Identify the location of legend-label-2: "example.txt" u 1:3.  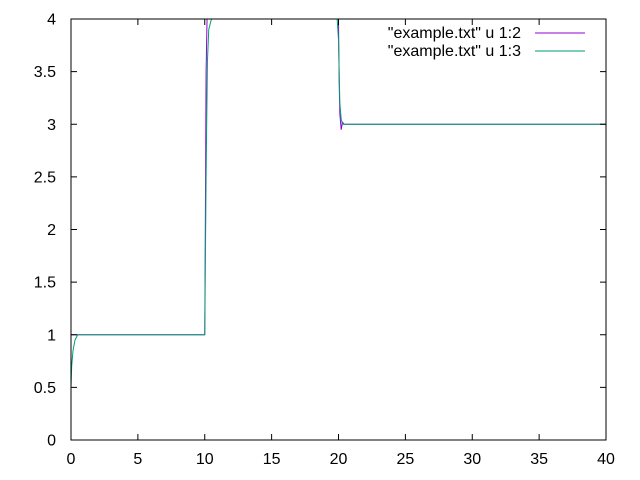
(454, 51).